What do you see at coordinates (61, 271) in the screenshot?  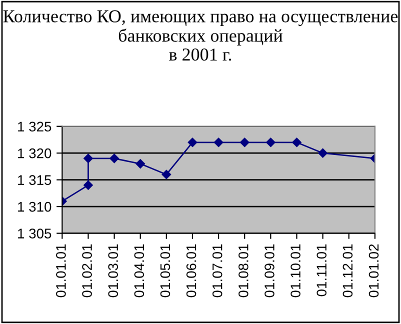 I see `x-tick-label: 01.01.01` at bounding box center [61, 271].